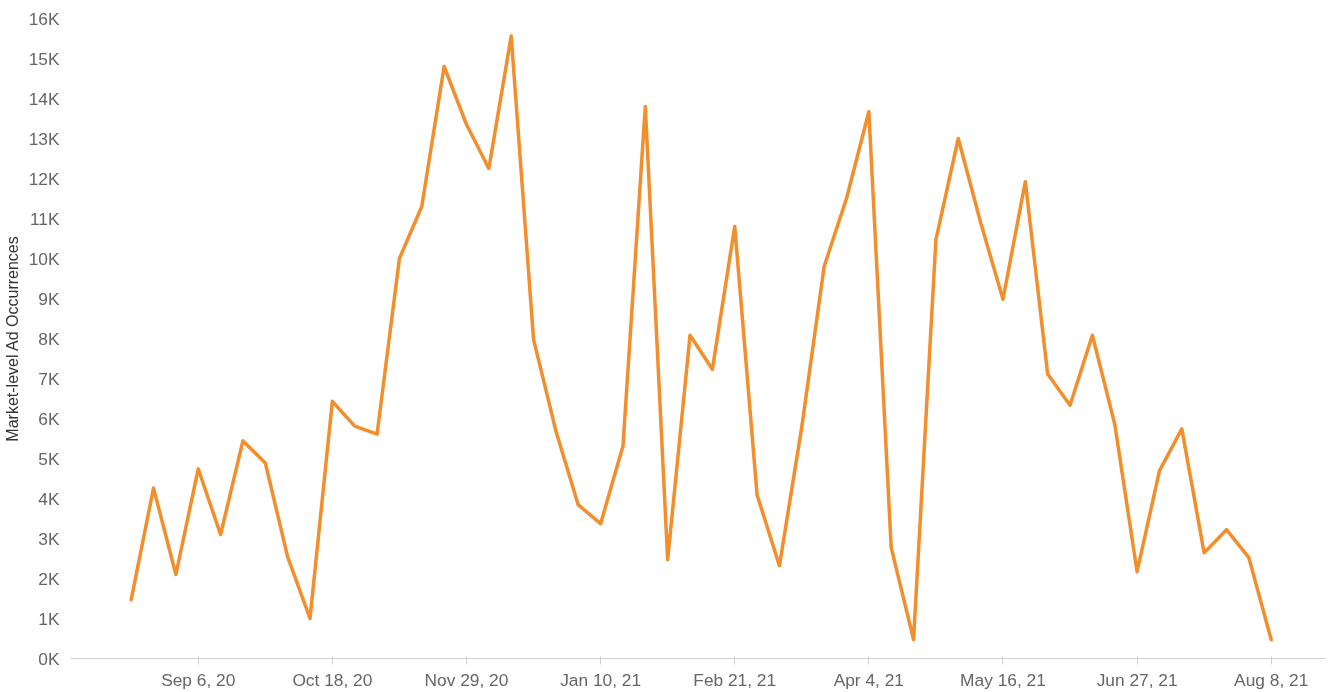  What do you see at coordinates (49, 538) in the screenshot?
I see `y-tick-label: 3K` at bounding box center [49, 538].